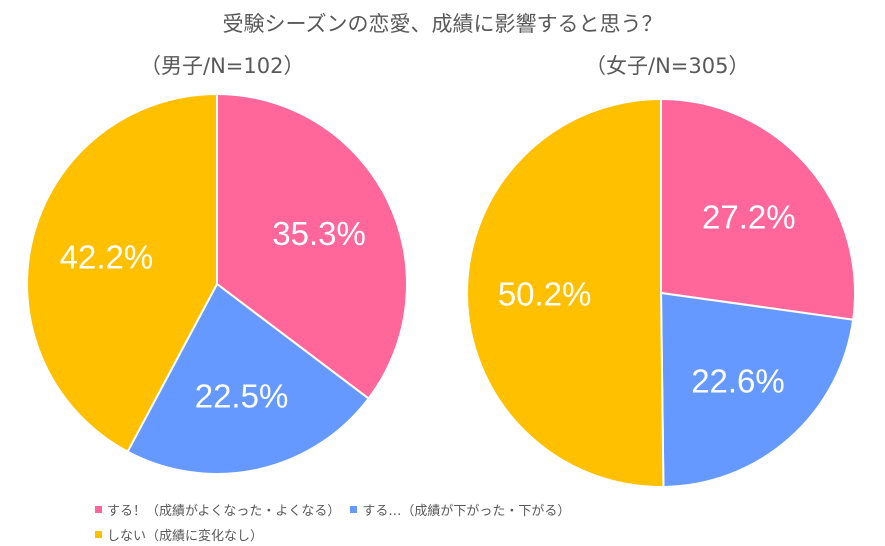  I want to click on pie-title-male: （男子/N=102）, so click(222, 66).